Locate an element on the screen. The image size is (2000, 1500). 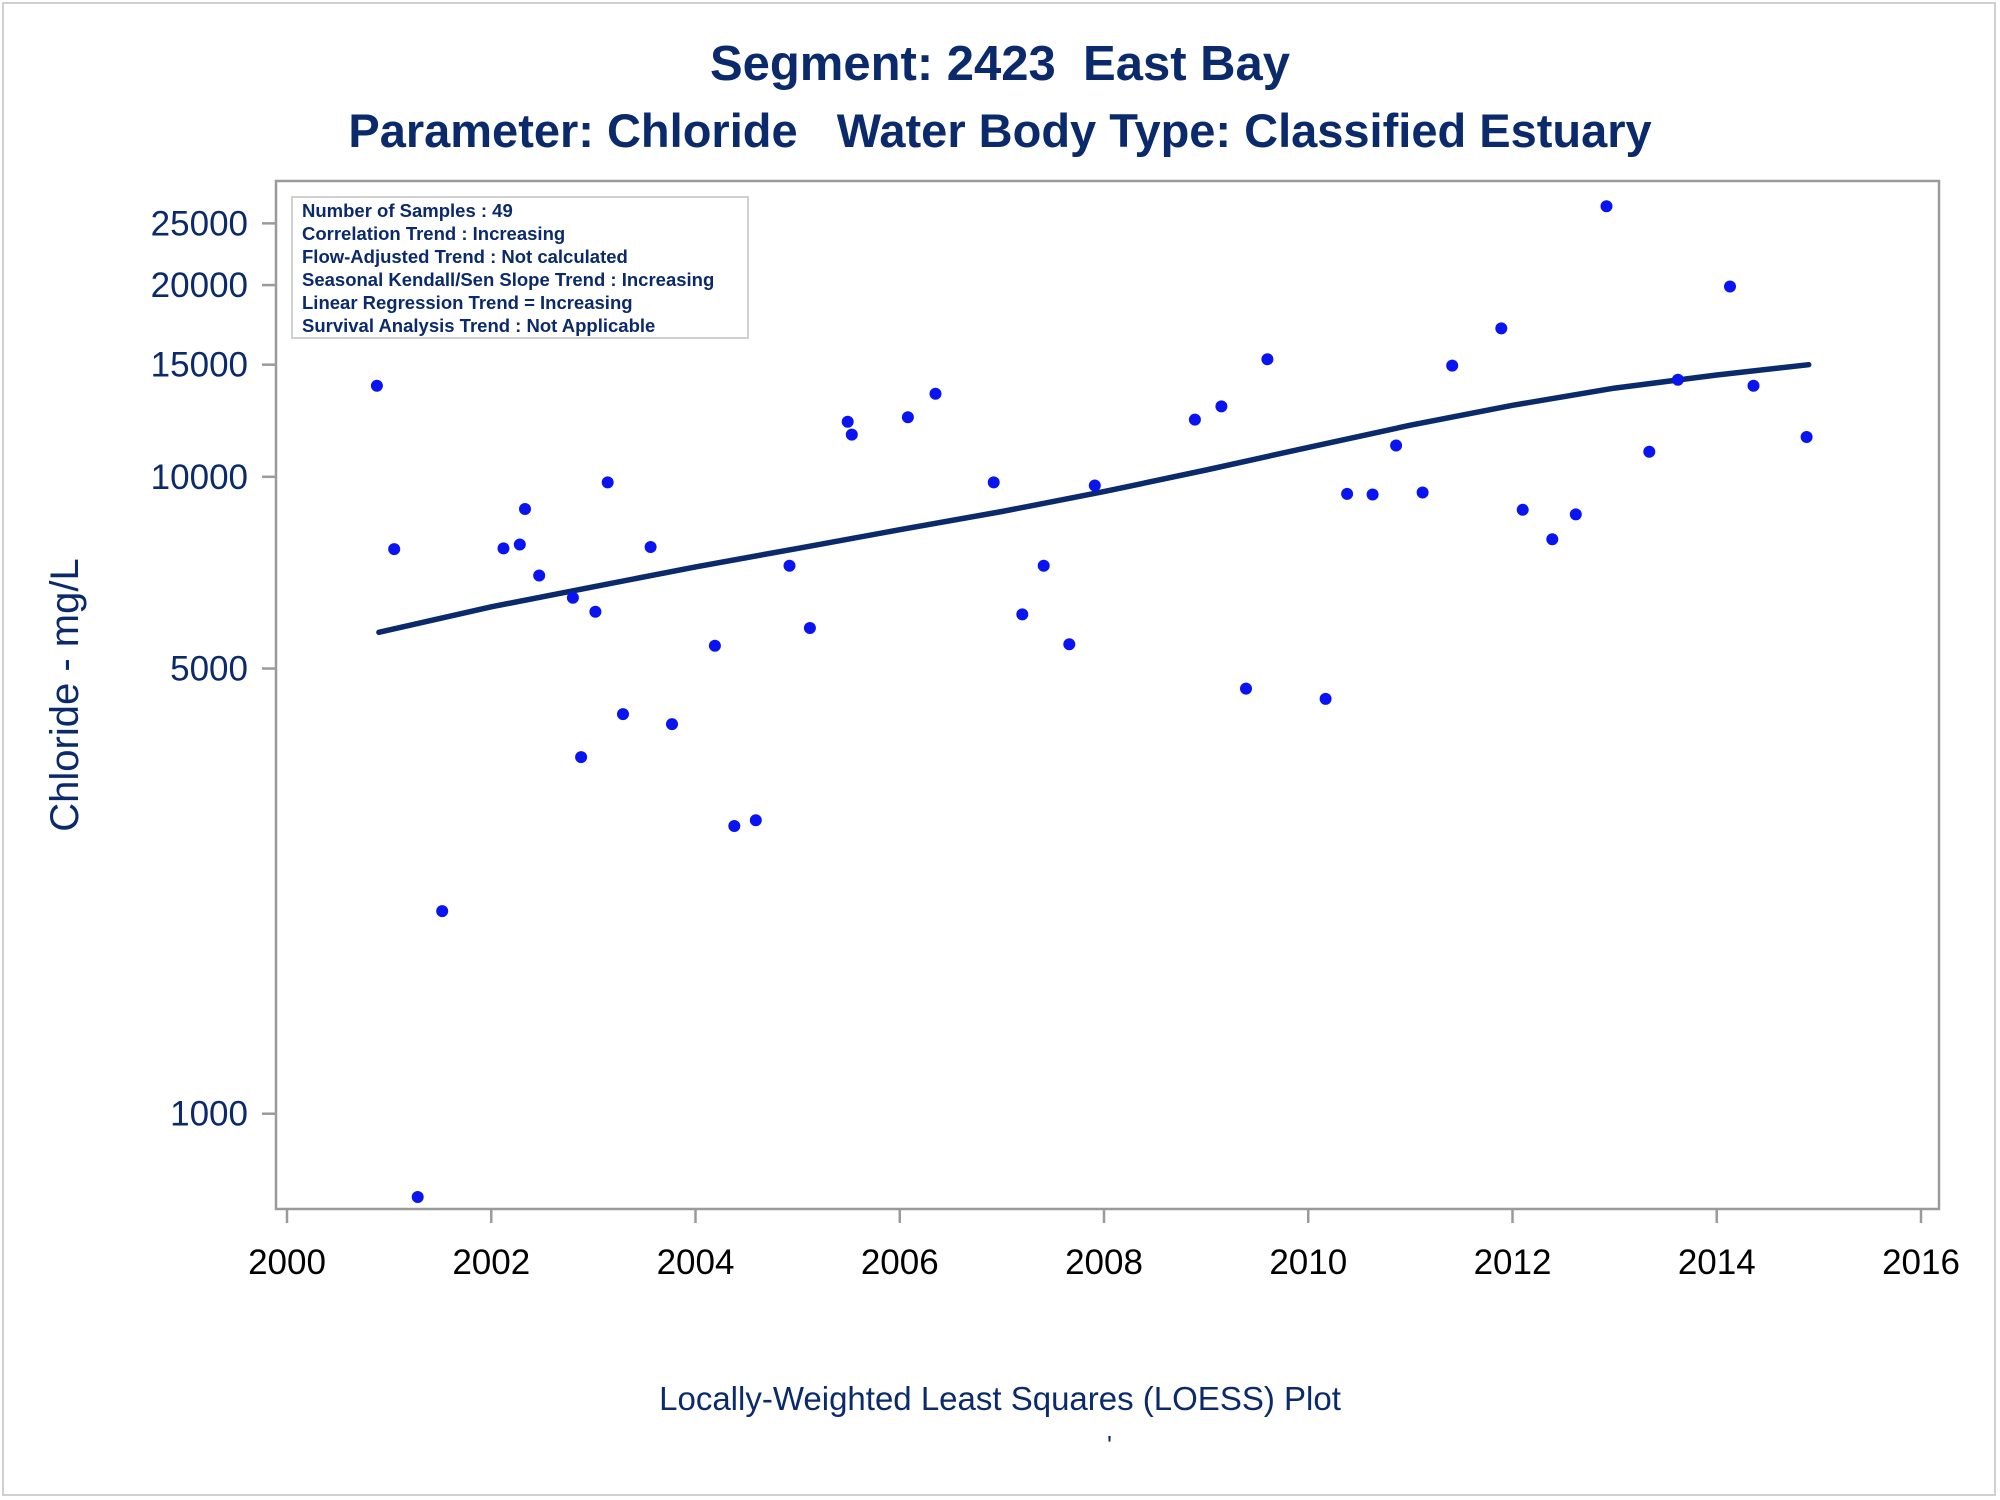
y-tick-label: 10000 is located at coordinates (199, 477).